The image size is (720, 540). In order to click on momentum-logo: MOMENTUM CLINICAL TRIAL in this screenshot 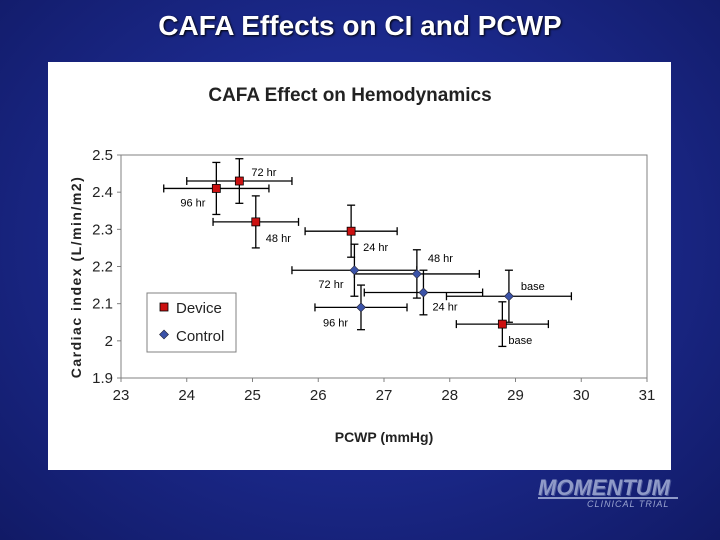, I will do `click(613, 495)`.